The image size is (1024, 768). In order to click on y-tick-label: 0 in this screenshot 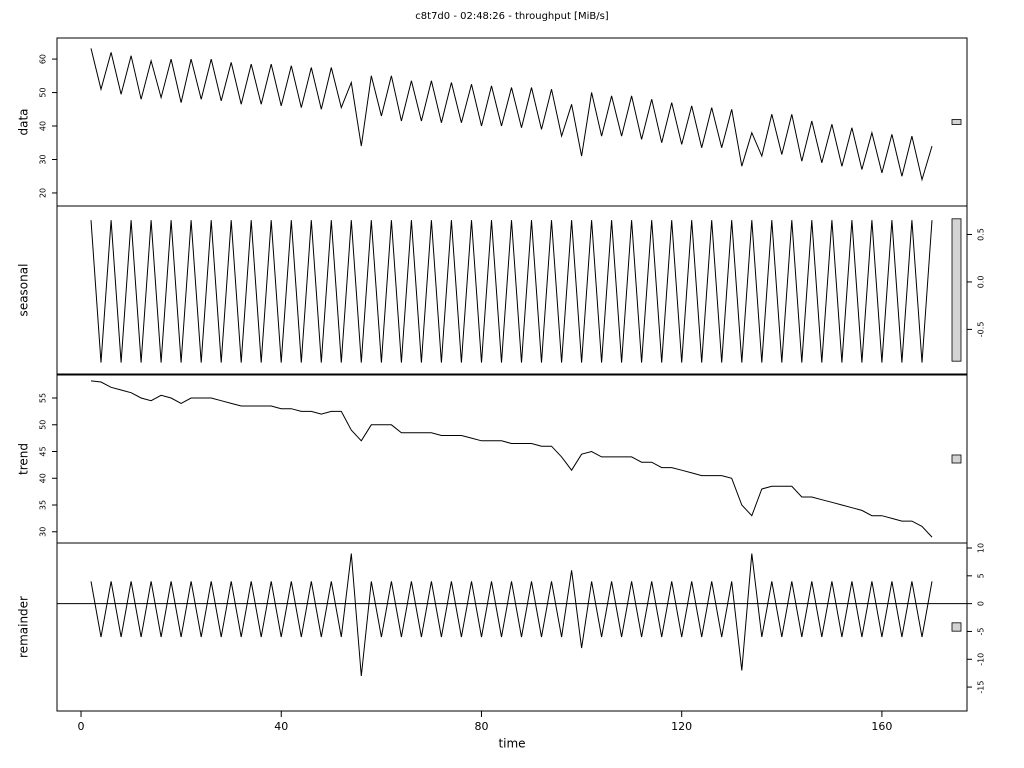, I will do `click(981, 603)`.